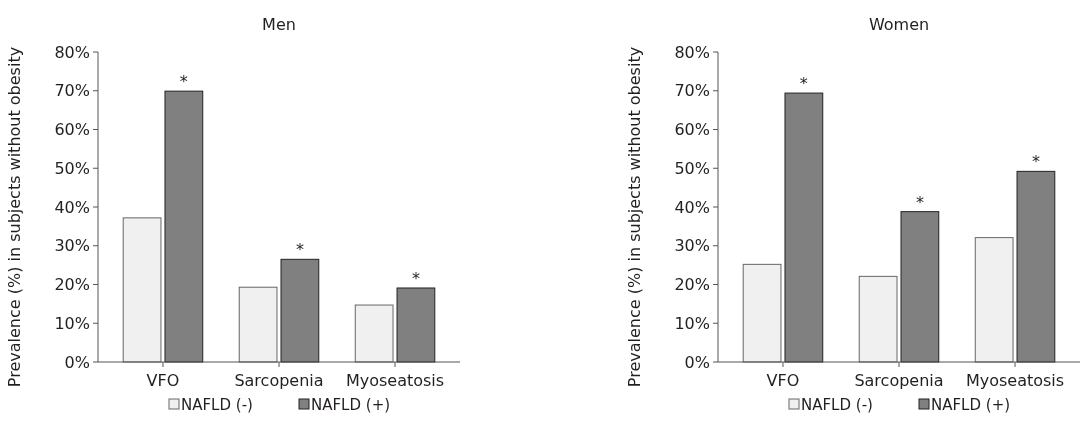 The height and width of the screenshot is (422, 1083). I want to click on chart-title: Women, so click(899, 24).